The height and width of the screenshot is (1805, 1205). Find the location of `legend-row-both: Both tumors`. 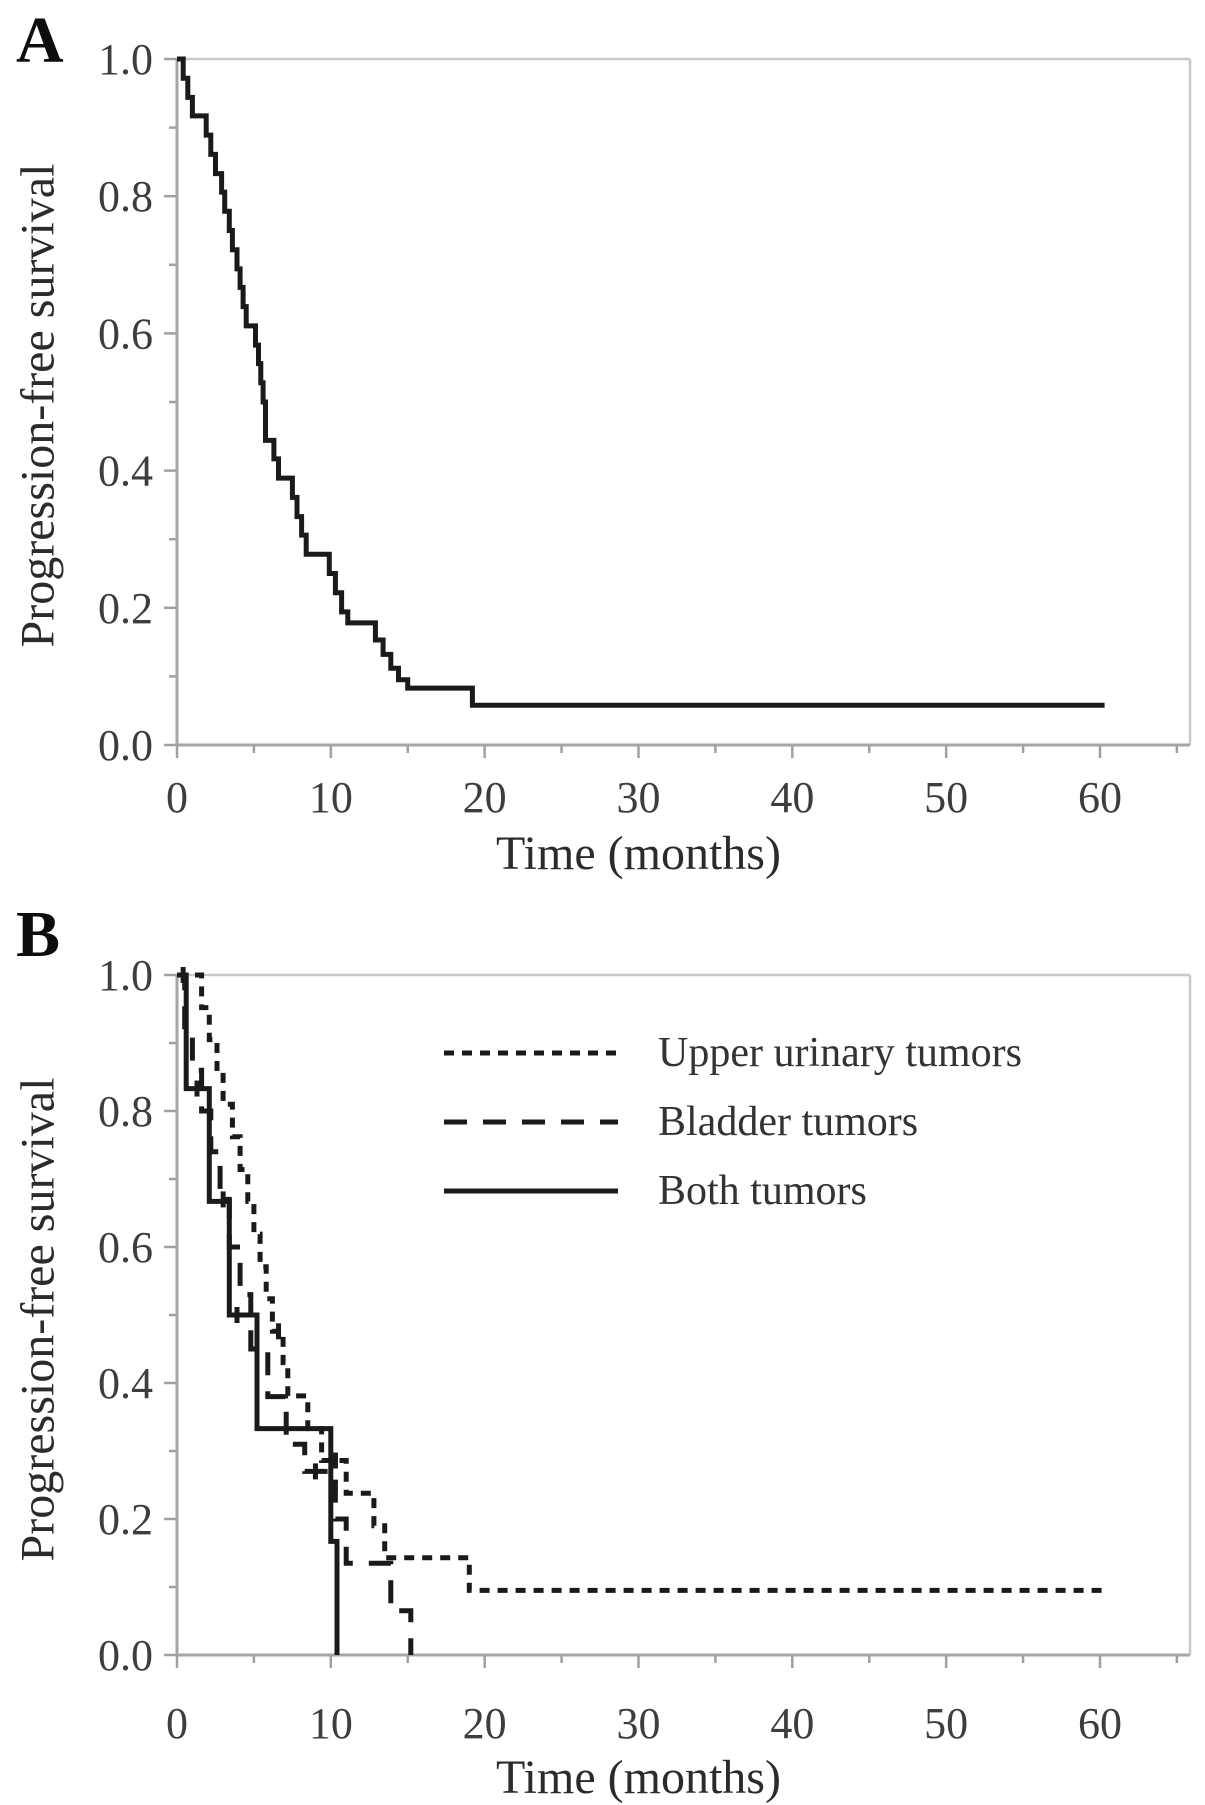

legend-row-both: Both tumors is located at coordinates (731, 1191).